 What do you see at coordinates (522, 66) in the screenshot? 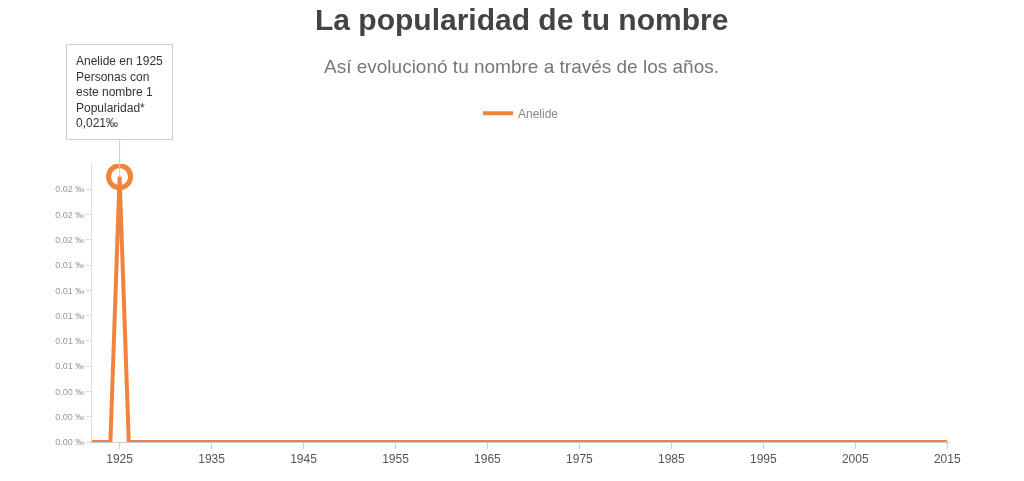
I see `chart-subtitle: Así evolucionó tu nombre a través de los años.` at bounding box center [522, 66].